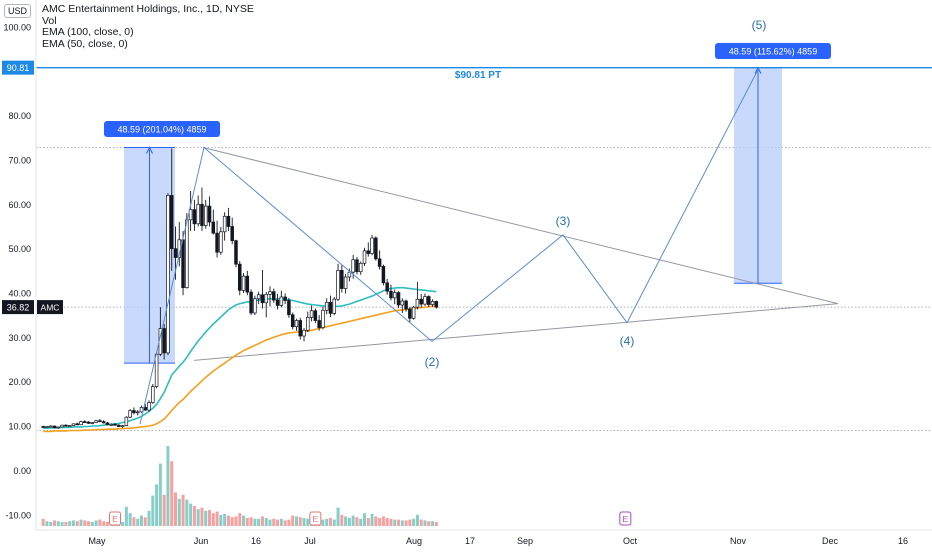 The height and width of the screenshot is (555, 932). What do you see at coordinates (19, 205) in the screenshot?
I see `price-tick: 60.00` at bounding box center [19, 205].